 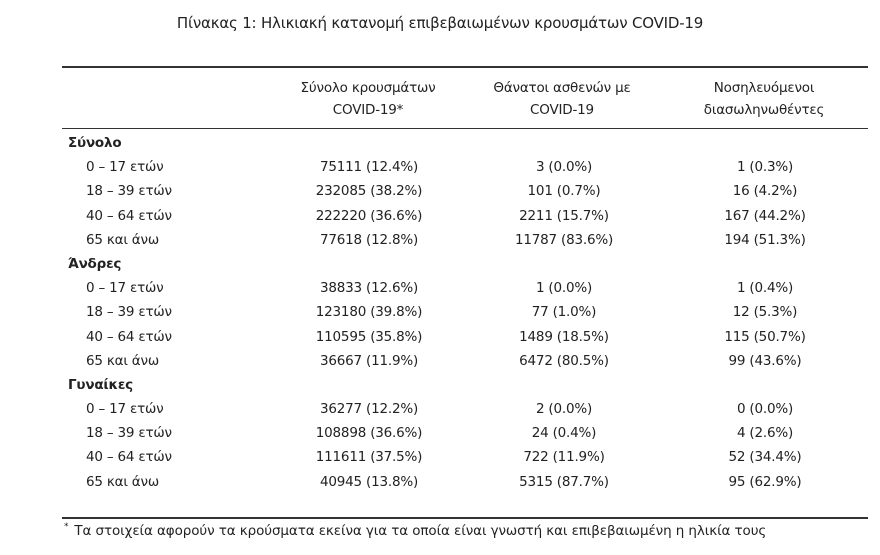 What do you see at coordinates (440, 264) in the screenshot?
I see `group-row-men: Άνδρες` at bounding box center [440, 264].